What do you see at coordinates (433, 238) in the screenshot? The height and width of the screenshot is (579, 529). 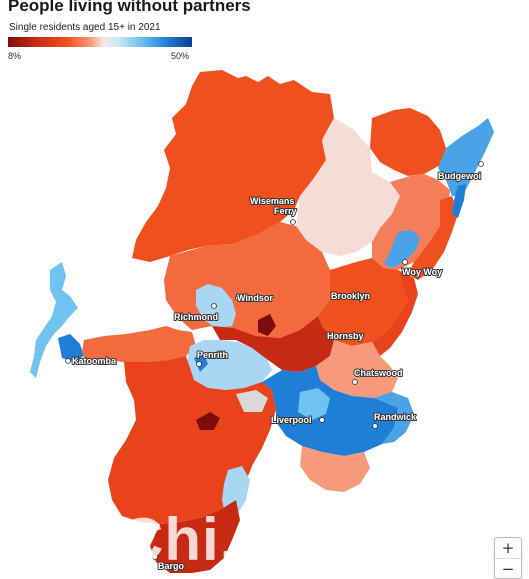 I see `region-coast-strip` at bounding box center [433, 238].